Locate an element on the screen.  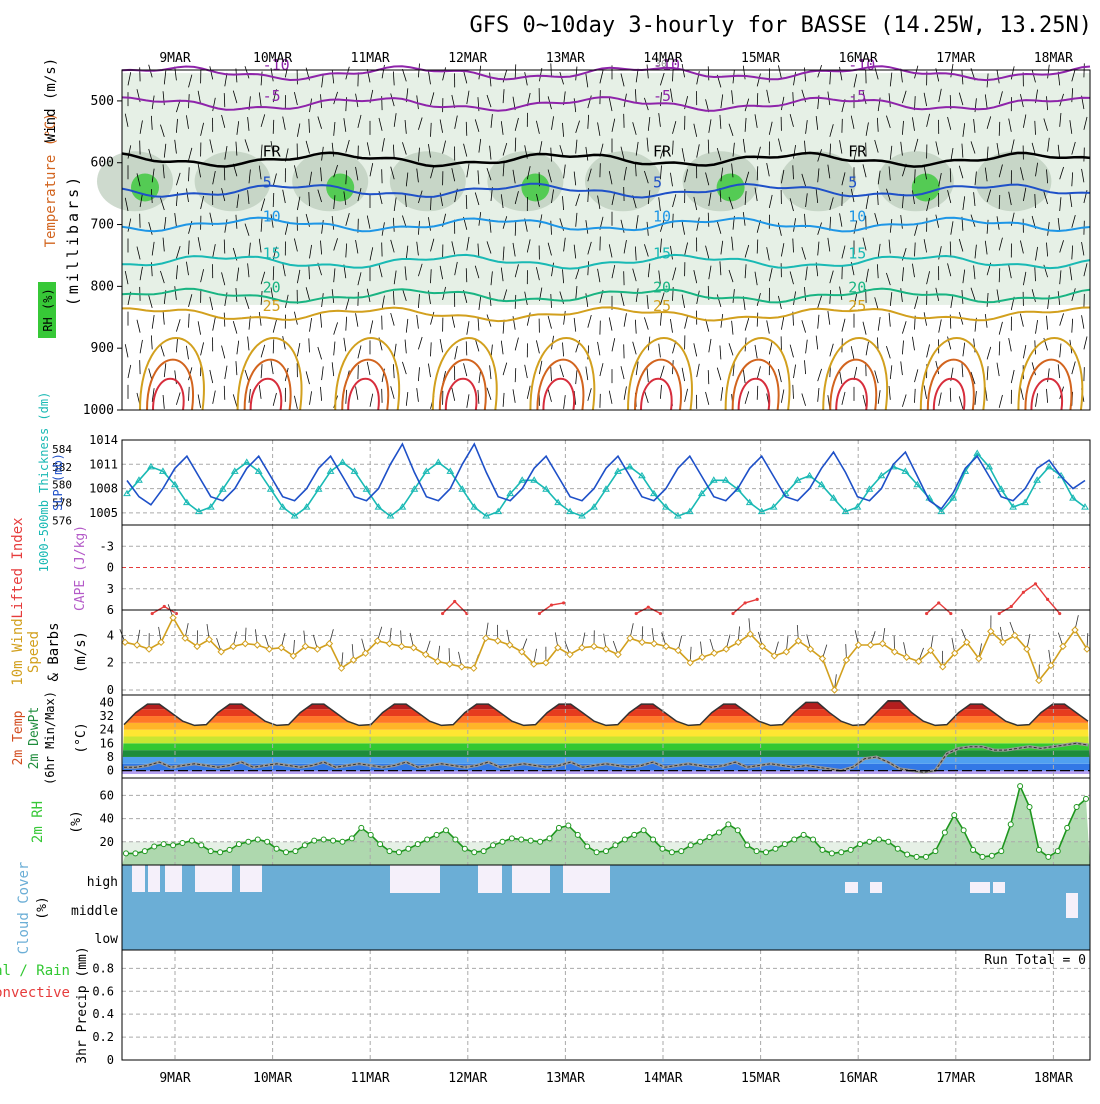
wind-ylabel2-group: & Barbs is located at coordinates (54, 651).